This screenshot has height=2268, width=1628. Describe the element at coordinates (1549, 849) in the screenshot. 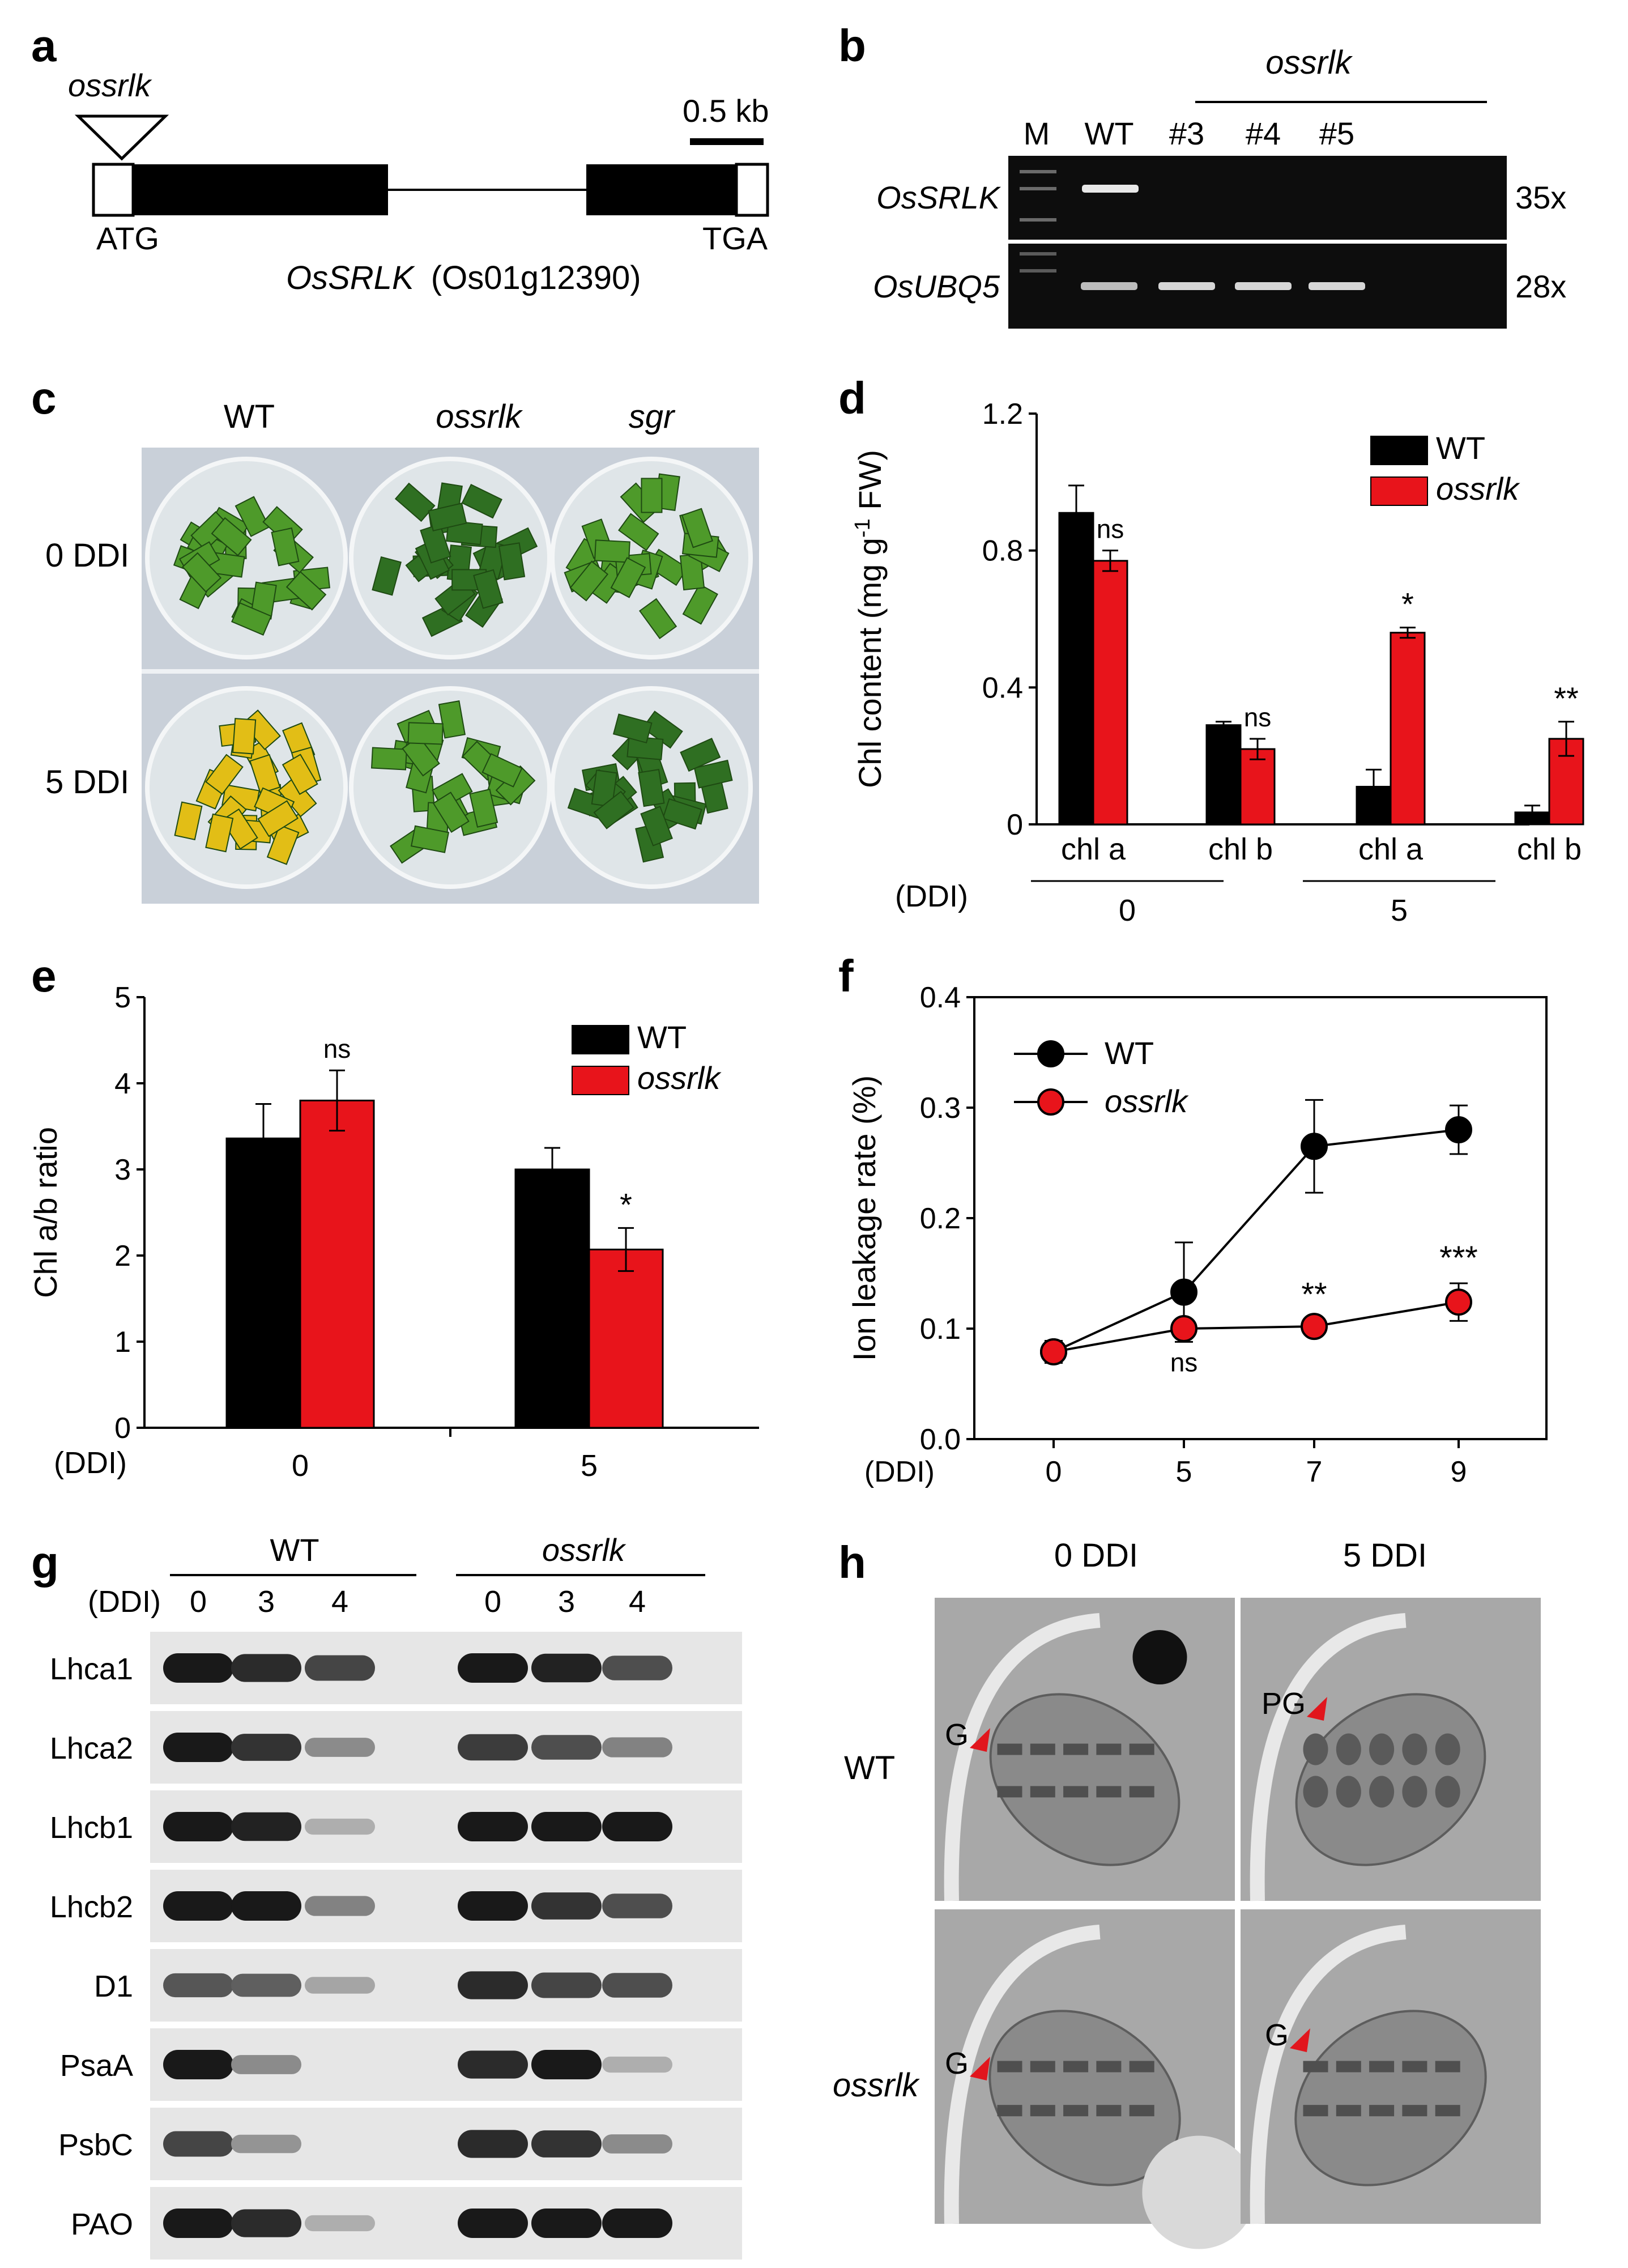

I see `x-tick-label: chl b` at that location.